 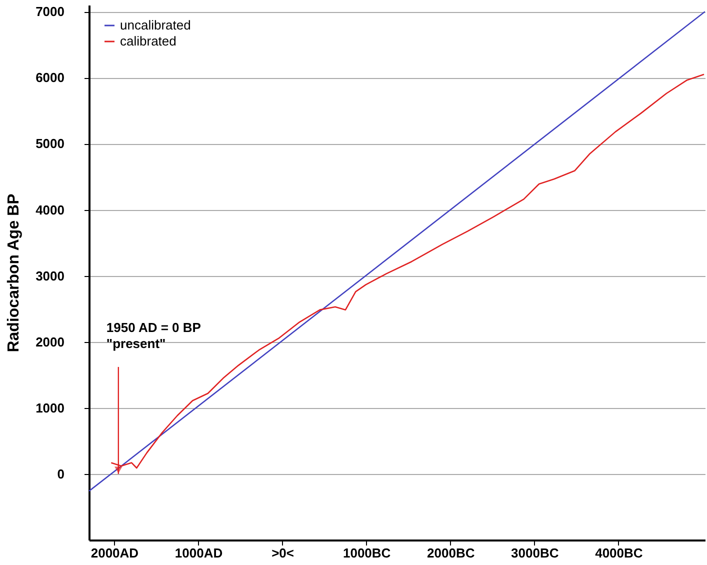 What do you see at coordinates (451, 553) in the screenshot?
I see `x-tick-label: 2000BC` at bounding box center [451, 553].